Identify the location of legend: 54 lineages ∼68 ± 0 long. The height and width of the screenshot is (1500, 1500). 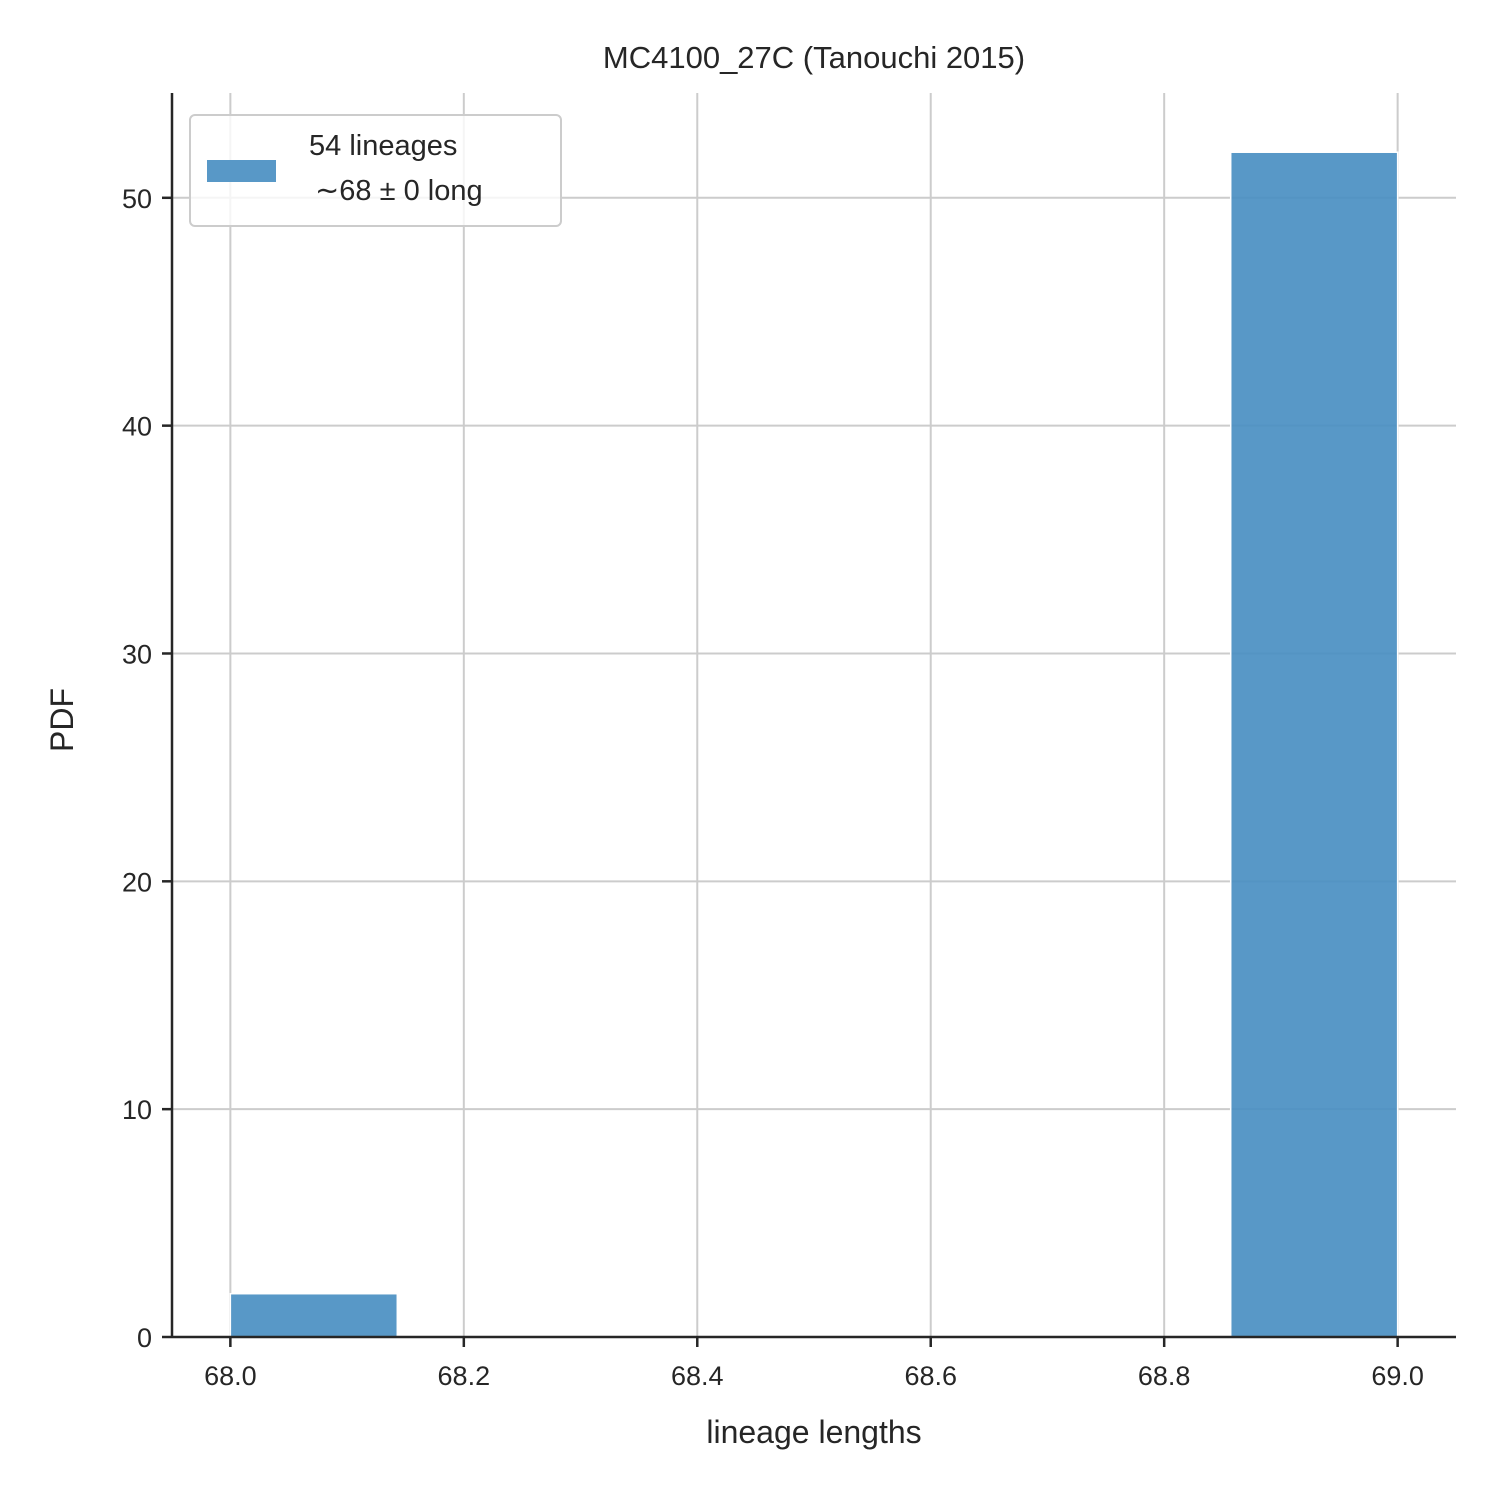
(375, 170).